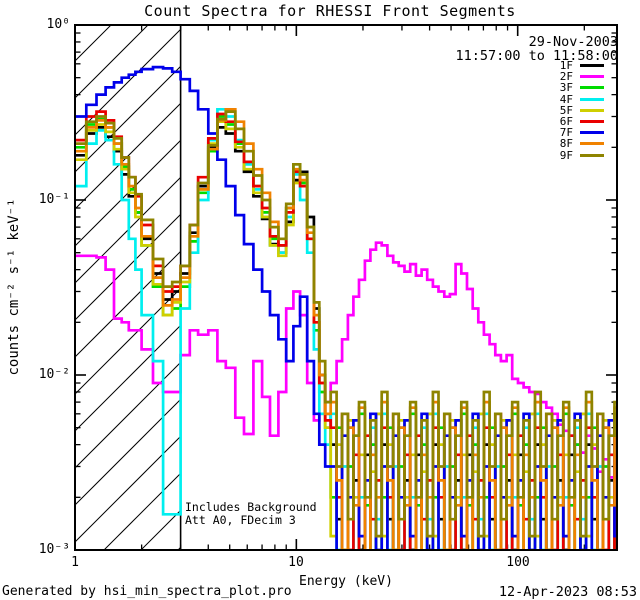 The image size is (640, 600). Describe the element at coordinates (330, 11) in the screenshot. I see `chart-title: Count Spectra for RHESSI Front Segments` at that location.